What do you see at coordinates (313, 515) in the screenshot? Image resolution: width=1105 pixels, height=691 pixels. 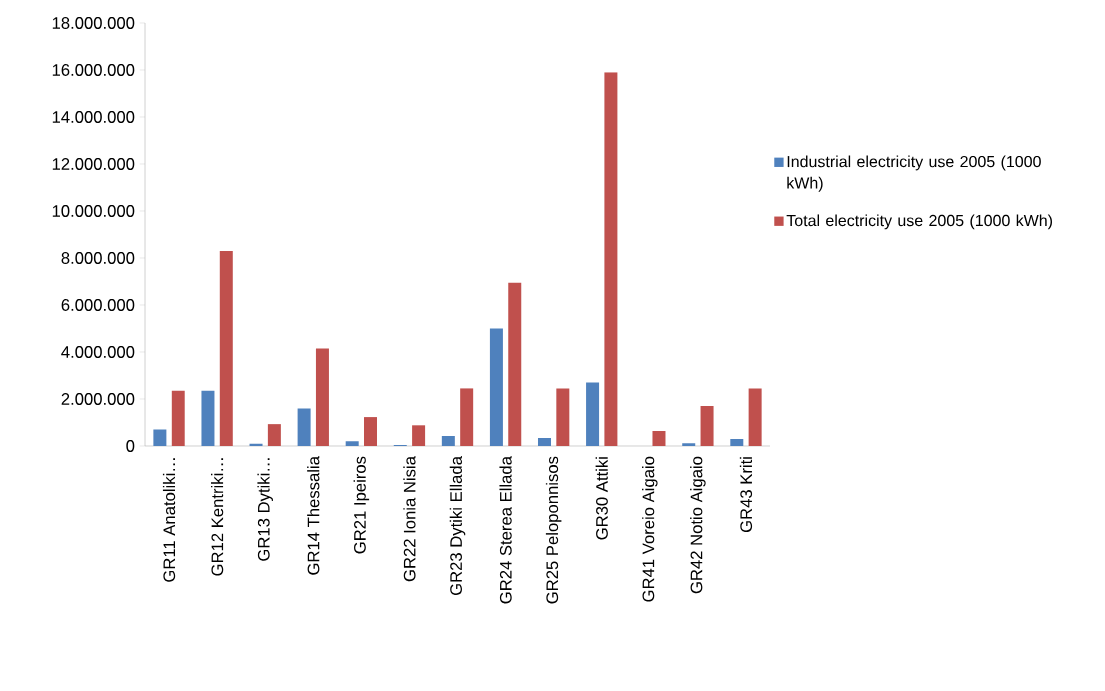 I see `x-tick-label: GR14 Thessalia` at bounding box center [313, 515].